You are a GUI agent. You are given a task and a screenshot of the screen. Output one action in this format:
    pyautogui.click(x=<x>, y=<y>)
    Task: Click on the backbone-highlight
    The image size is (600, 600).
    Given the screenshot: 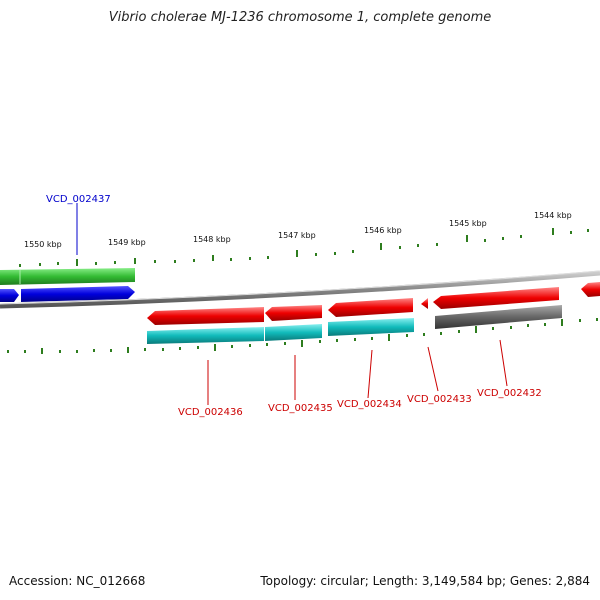 What is the action you would take?
    pyautogui.click(x=300, y=287)
    